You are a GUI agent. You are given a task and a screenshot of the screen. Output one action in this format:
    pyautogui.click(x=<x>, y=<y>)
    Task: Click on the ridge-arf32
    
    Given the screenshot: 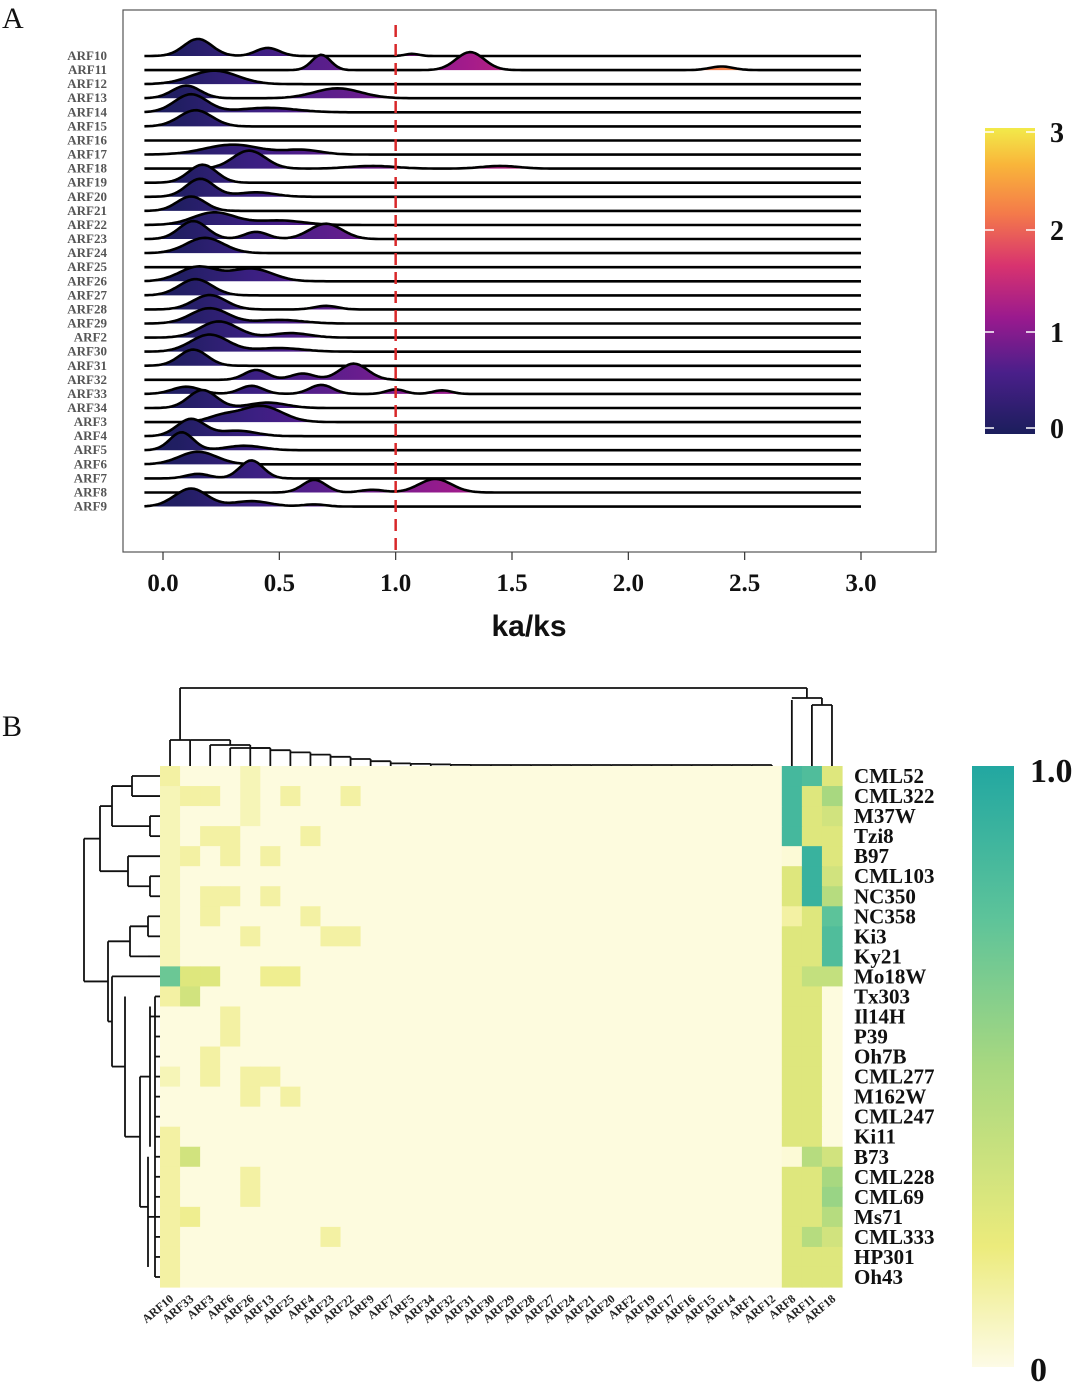 What is the action you would take?
    pyautogui.click(x=502, y=372)
    